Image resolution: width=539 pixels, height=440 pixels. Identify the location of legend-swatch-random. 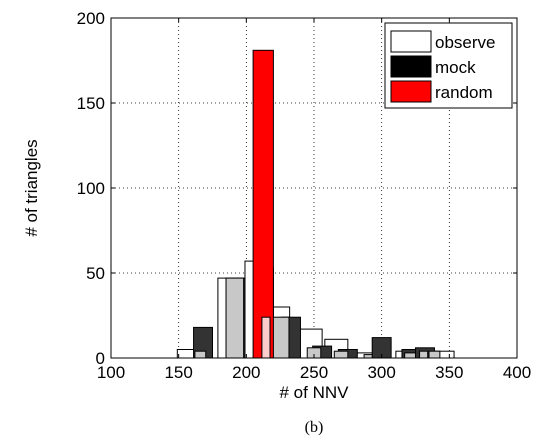
(411, 91).